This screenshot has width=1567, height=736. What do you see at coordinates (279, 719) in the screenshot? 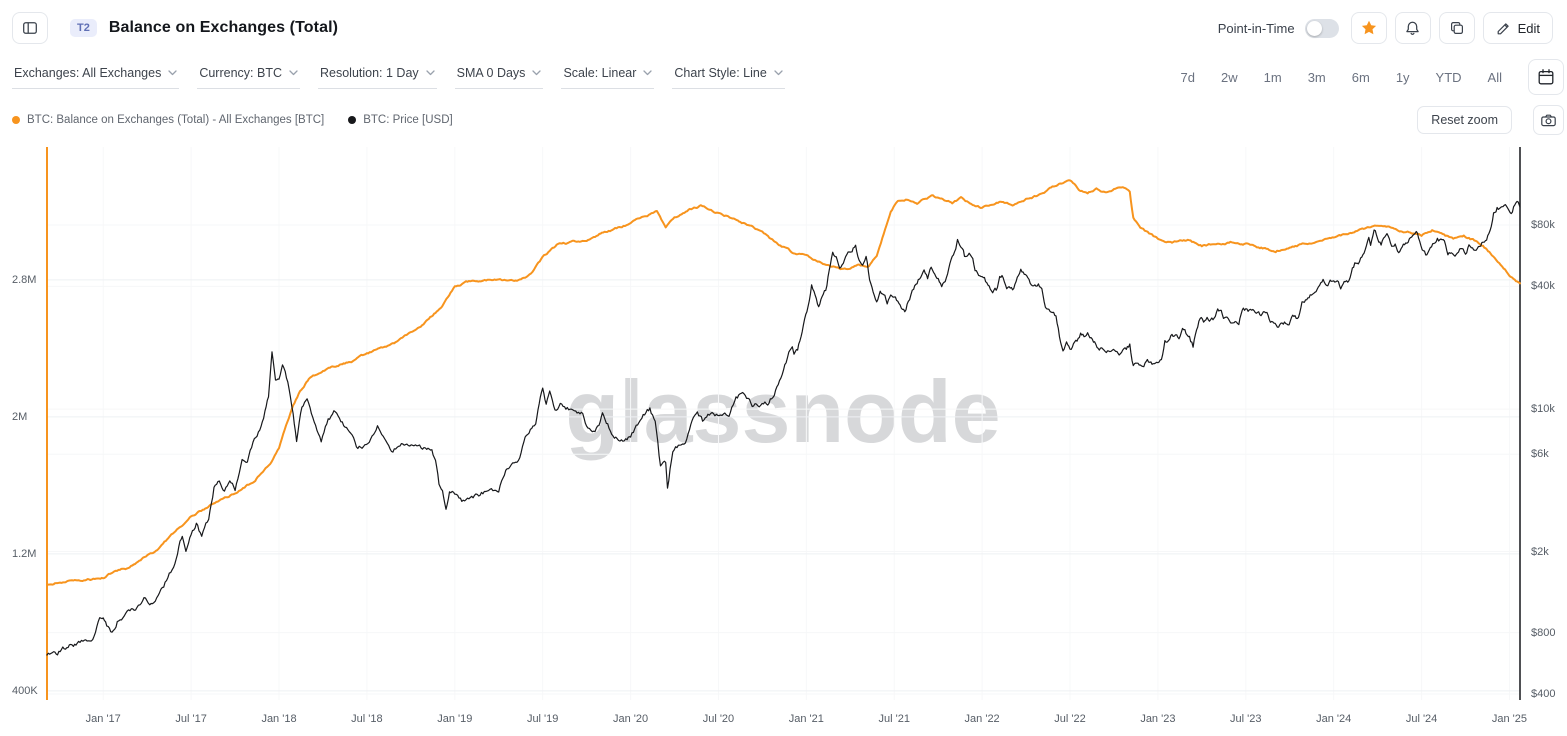
I see `x-axis-tick-label: Jan '18` at bounding box center [279, 719].